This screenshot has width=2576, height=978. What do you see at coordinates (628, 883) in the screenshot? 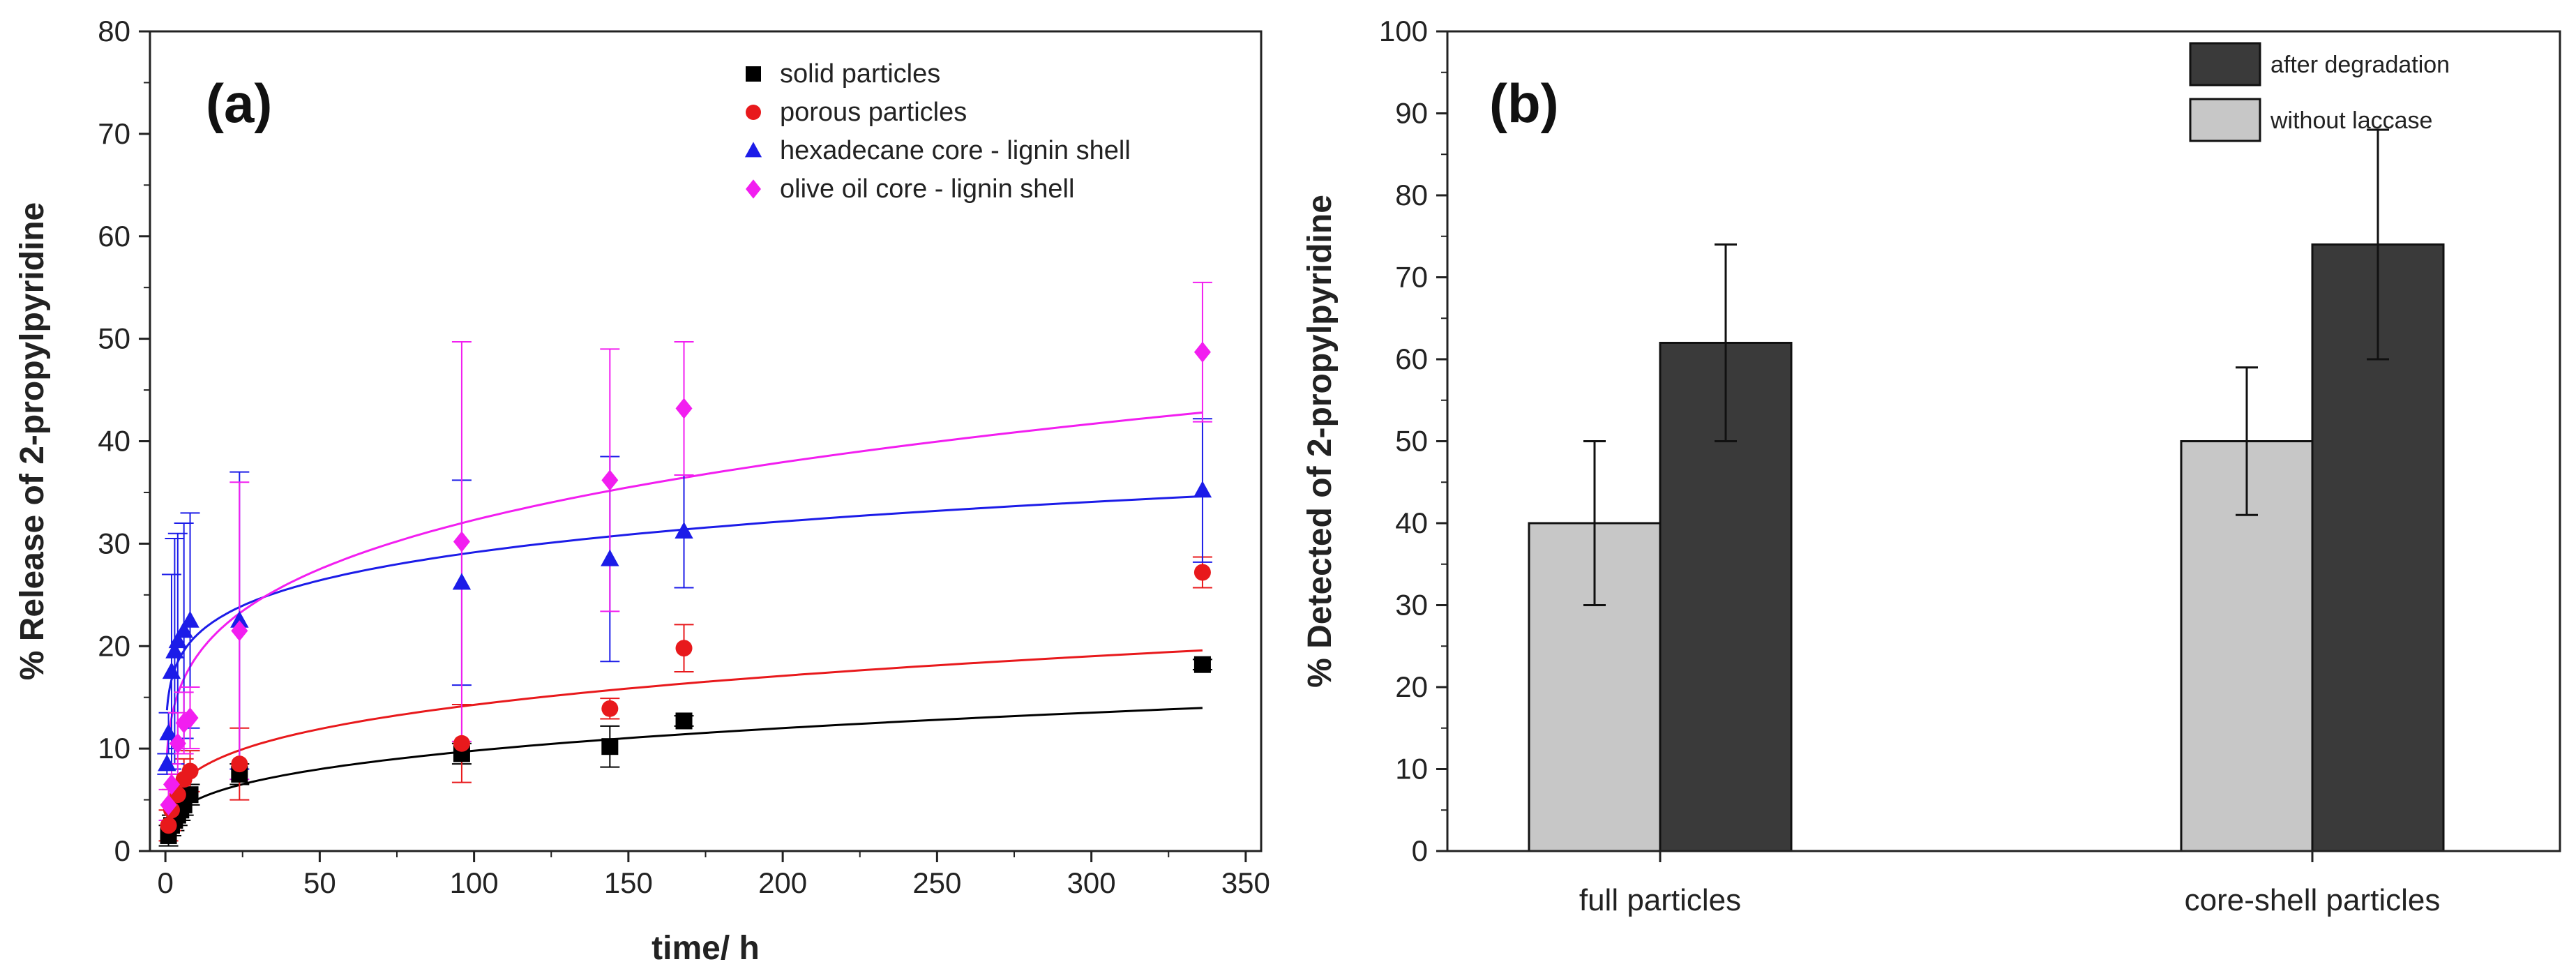
I see `x-tick-label: 150` at bounding box center [628, 883].